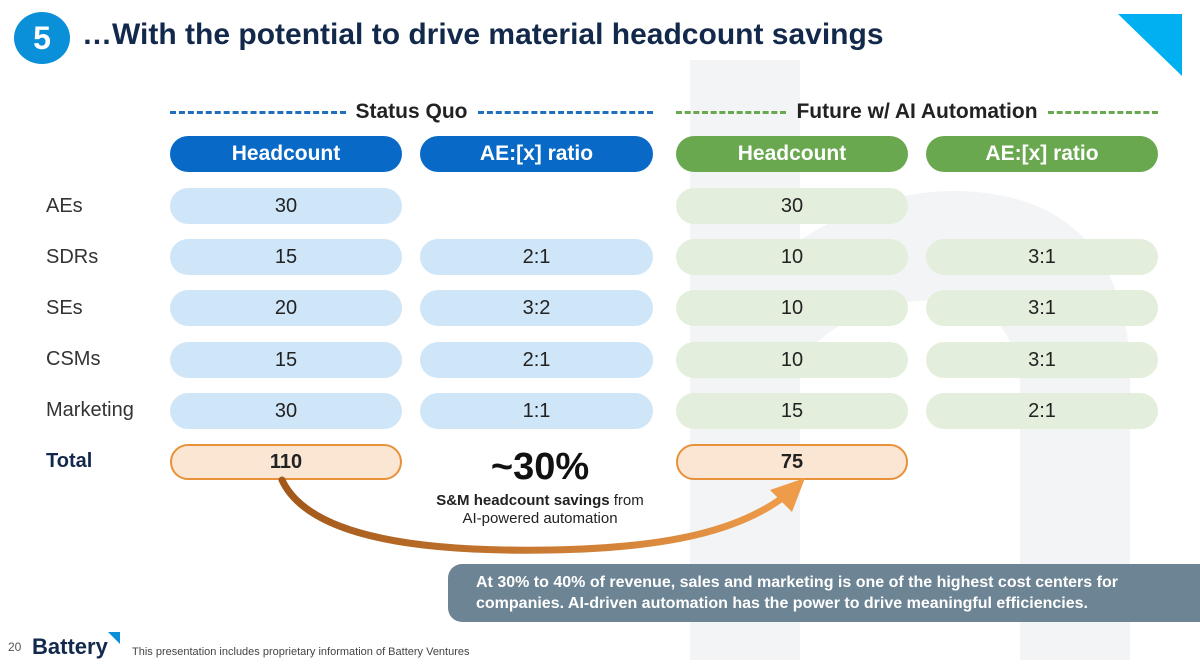 This screenshot has height=667, width=1200. I want to click on status-quo-header: Status Quo, so click(412, 112).